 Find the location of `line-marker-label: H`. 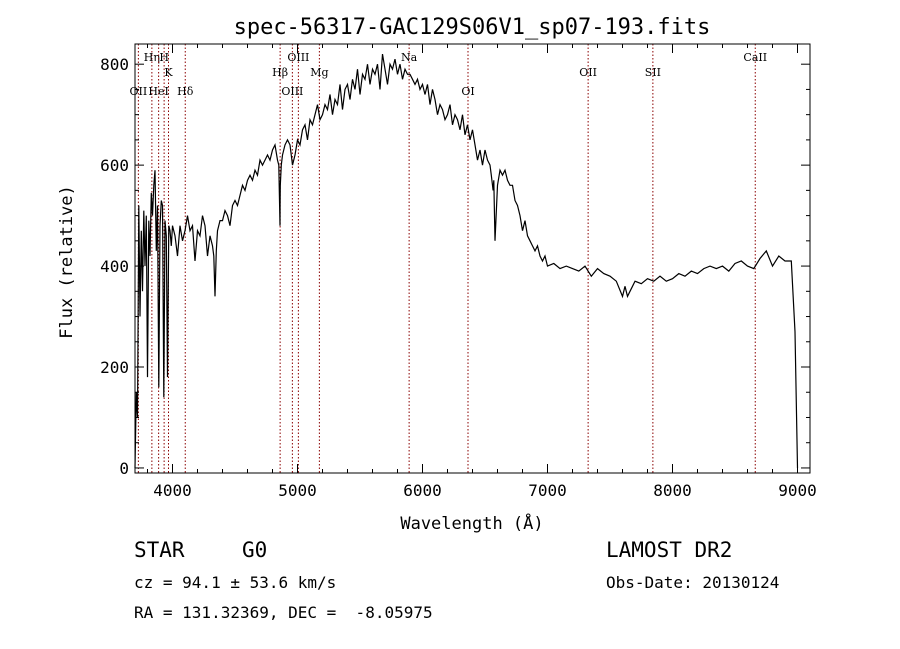

line-marker-label: H is located at coordinates (164, 57).